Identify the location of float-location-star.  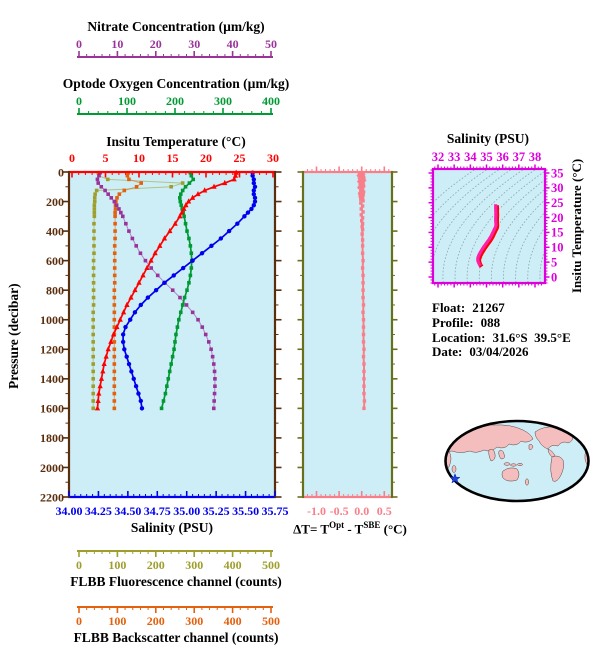
(455, 478).